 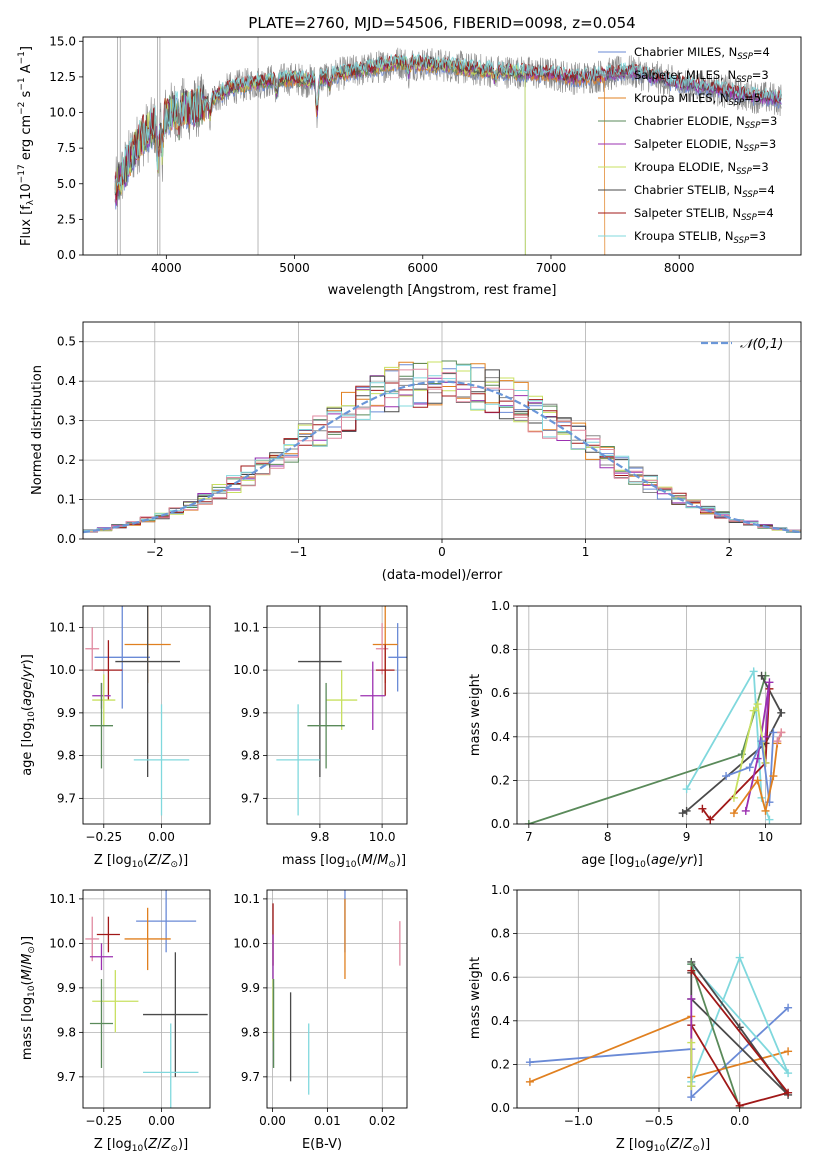 I want to click on ebv-vs-mass-panel: E(B-V) 0.00 0.01 0.02 9.7 9.8 9.9 10.0 10.1, so click(x=320, y=1020).